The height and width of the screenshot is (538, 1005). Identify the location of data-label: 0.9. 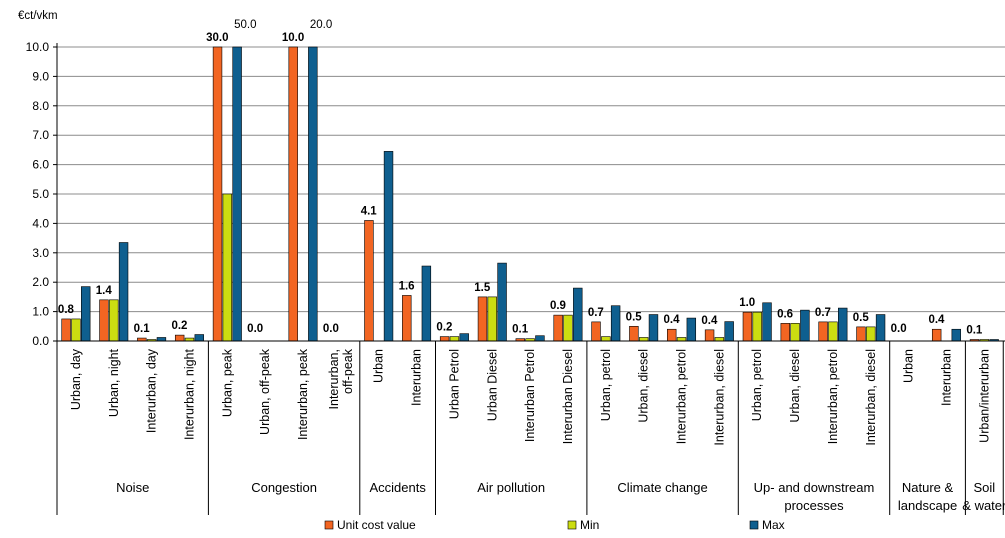
(558, 306).